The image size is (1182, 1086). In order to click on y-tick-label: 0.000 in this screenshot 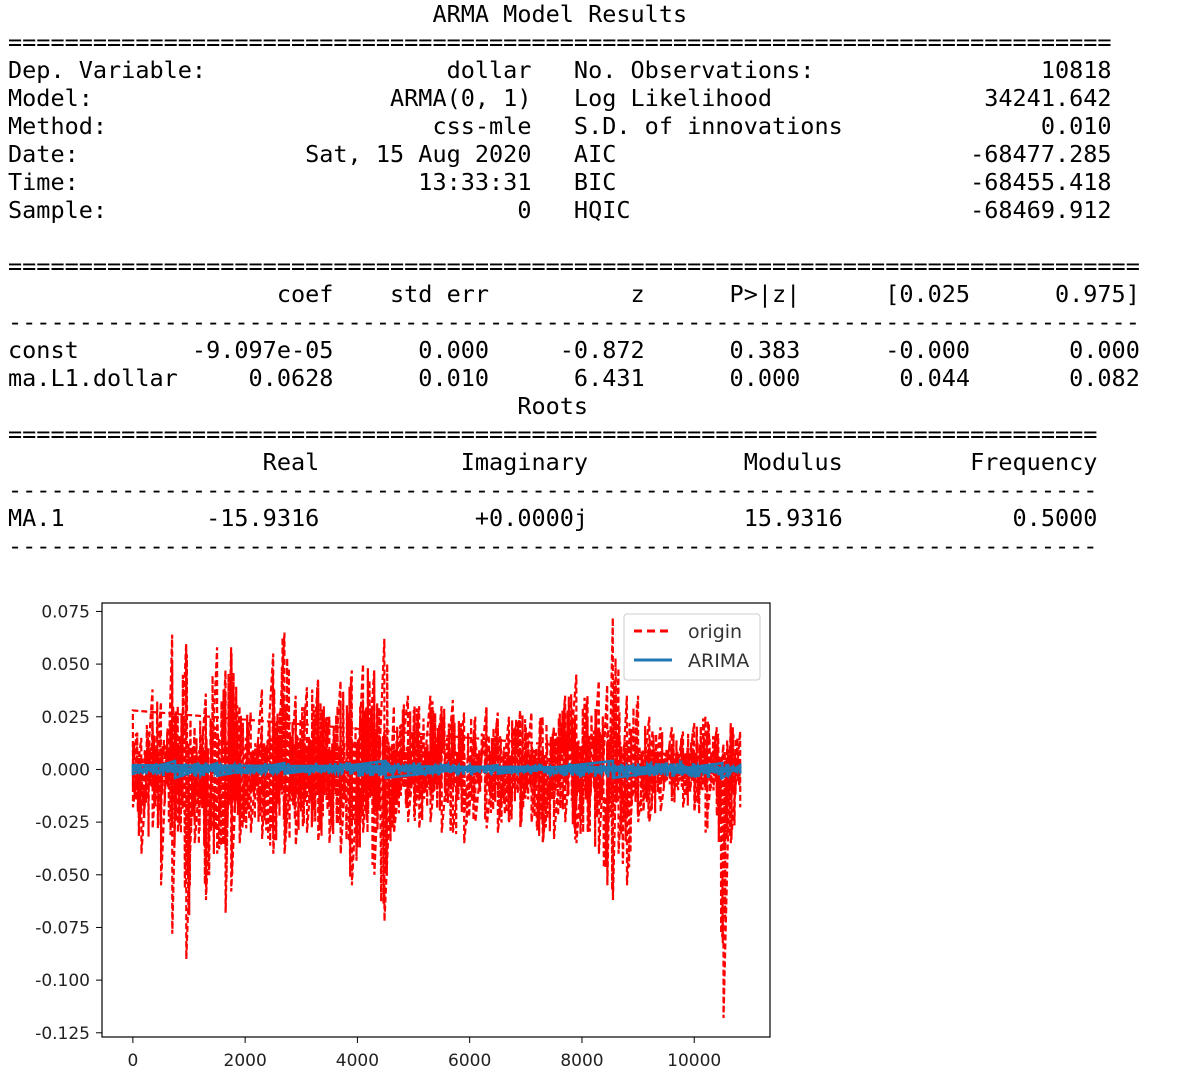, I will do `click(65, 770)`.